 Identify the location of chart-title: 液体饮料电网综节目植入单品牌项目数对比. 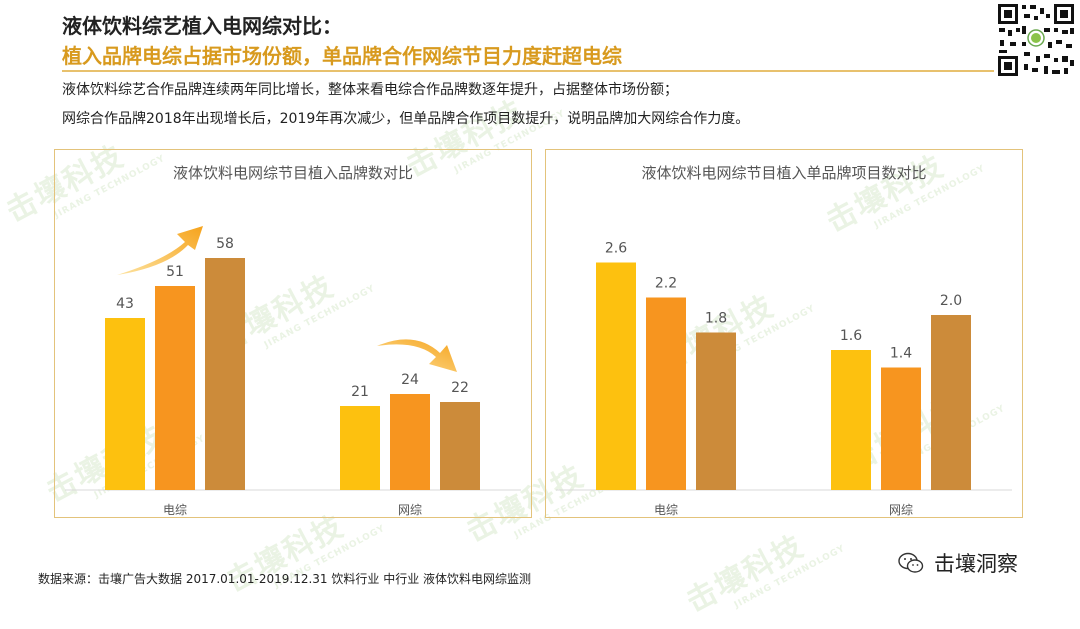
(784, 173).